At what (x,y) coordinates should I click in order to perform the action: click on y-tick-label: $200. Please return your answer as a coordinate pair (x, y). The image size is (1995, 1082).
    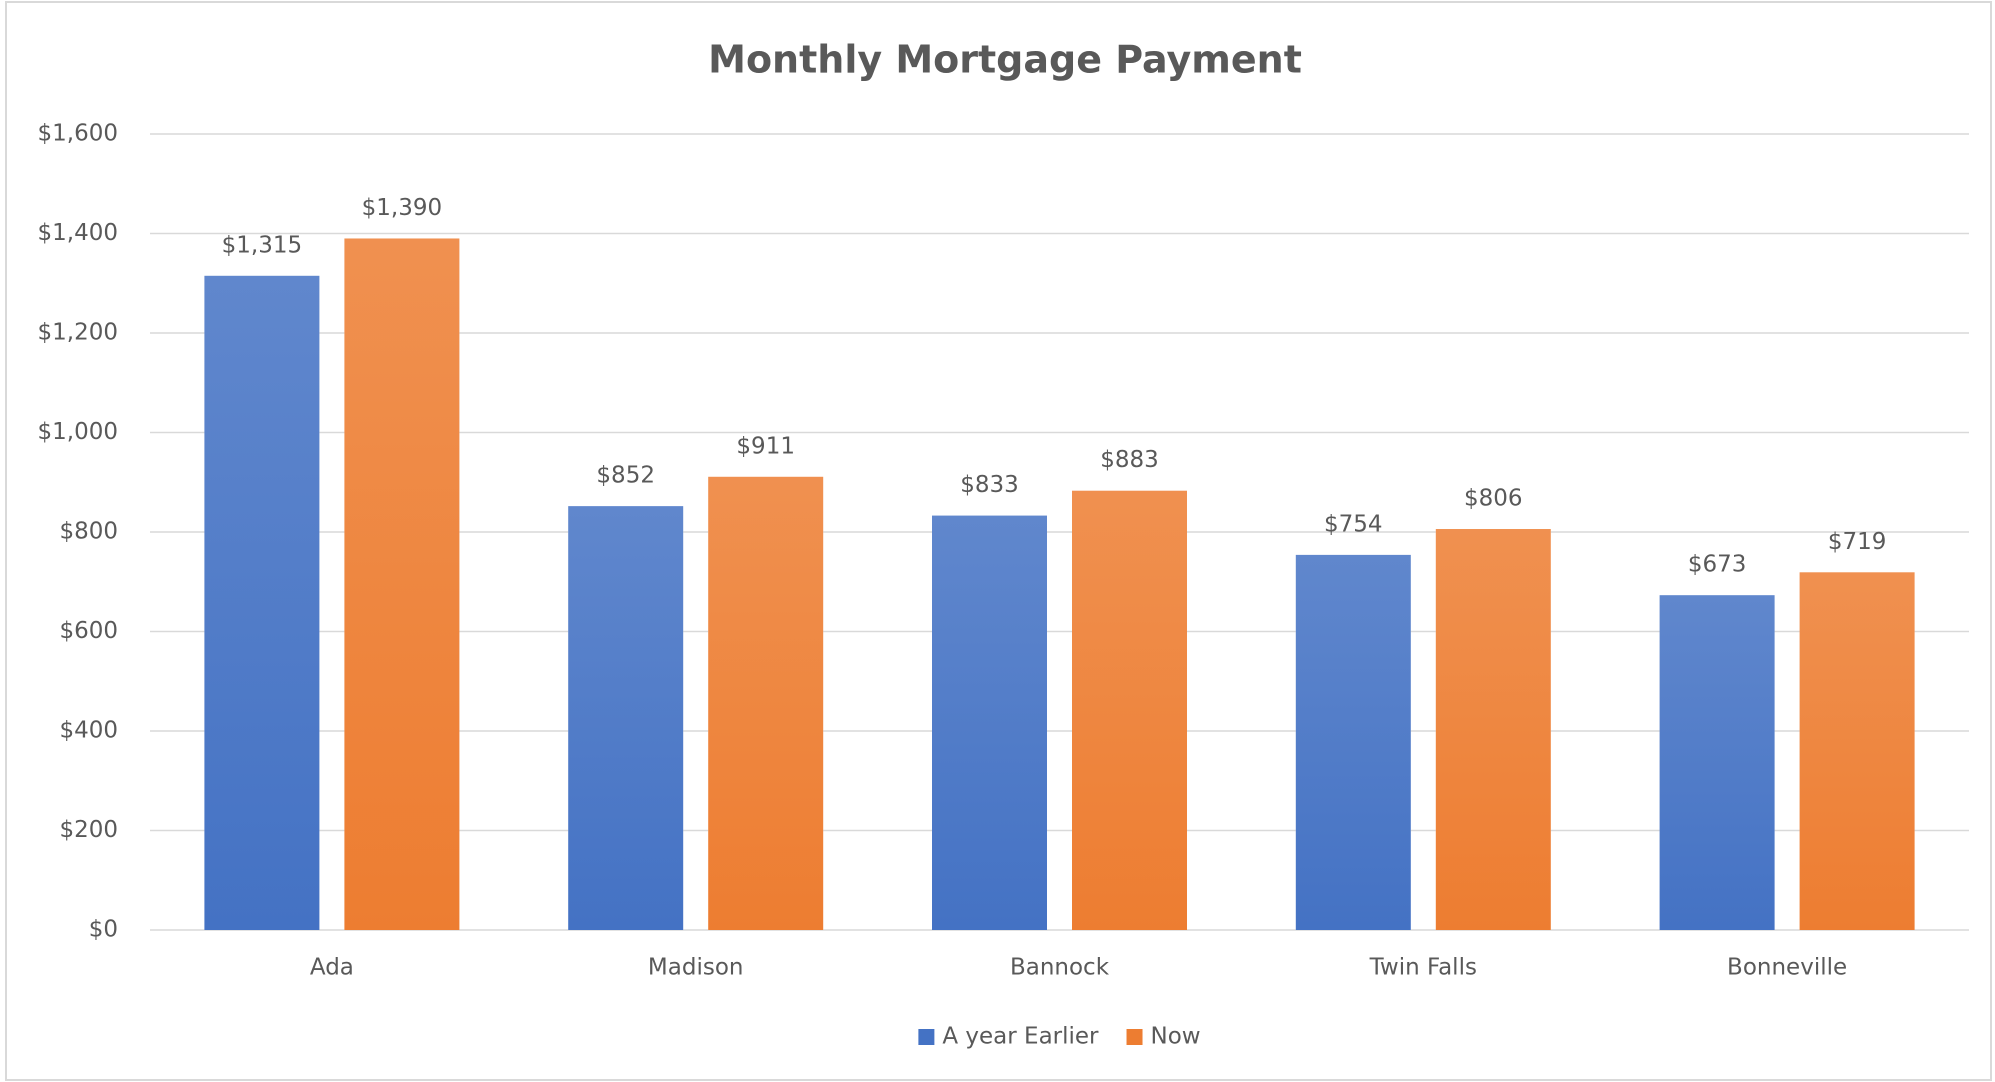
    Looking at the image, I should click on (88, 830).